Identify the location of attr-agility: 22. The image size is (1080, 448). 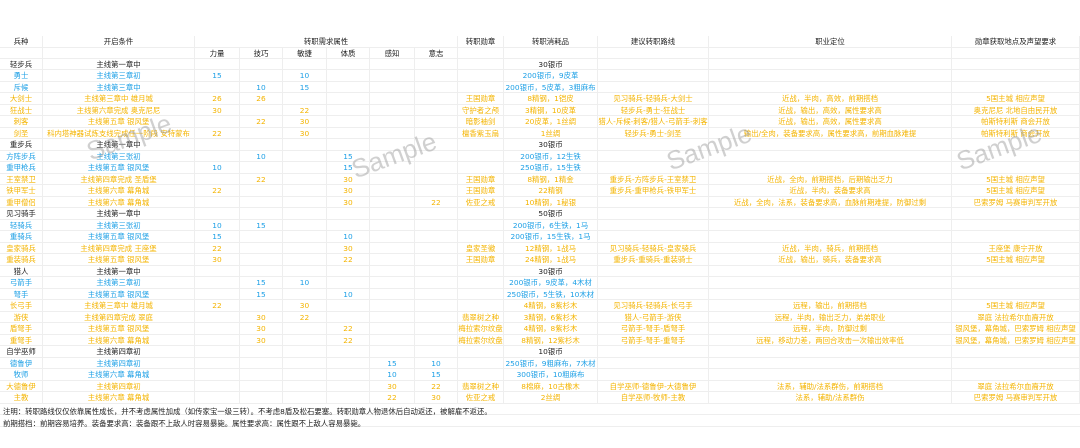
(305, 109).